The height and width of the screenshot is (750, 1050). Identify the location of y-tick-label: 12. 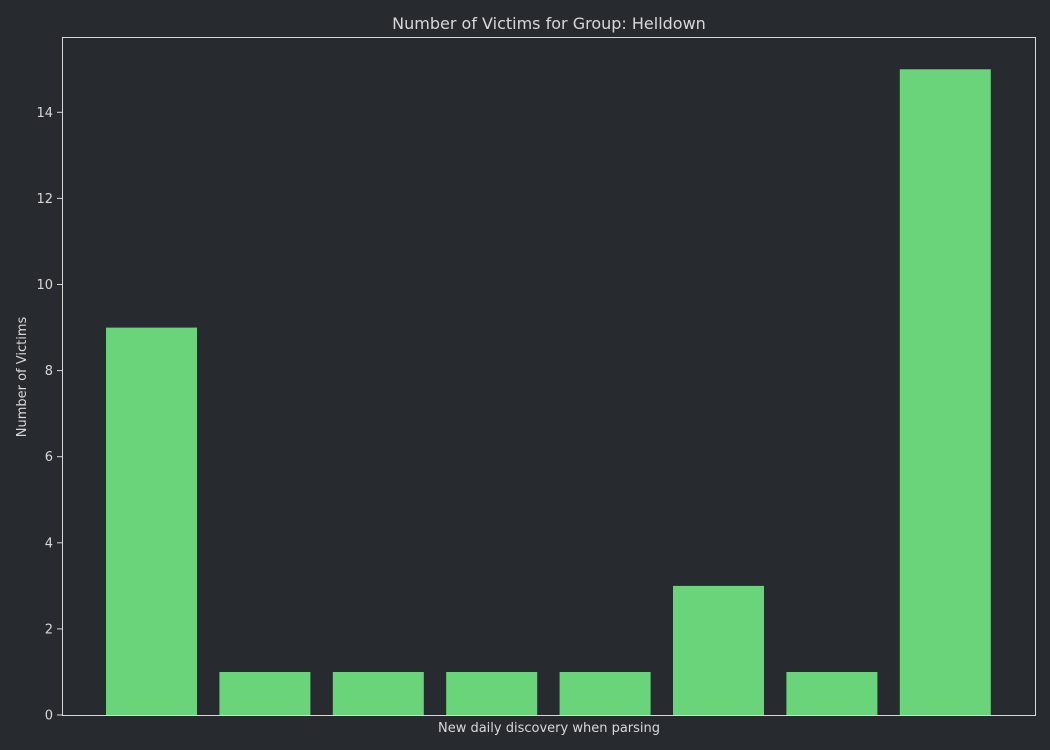
(44, 199).